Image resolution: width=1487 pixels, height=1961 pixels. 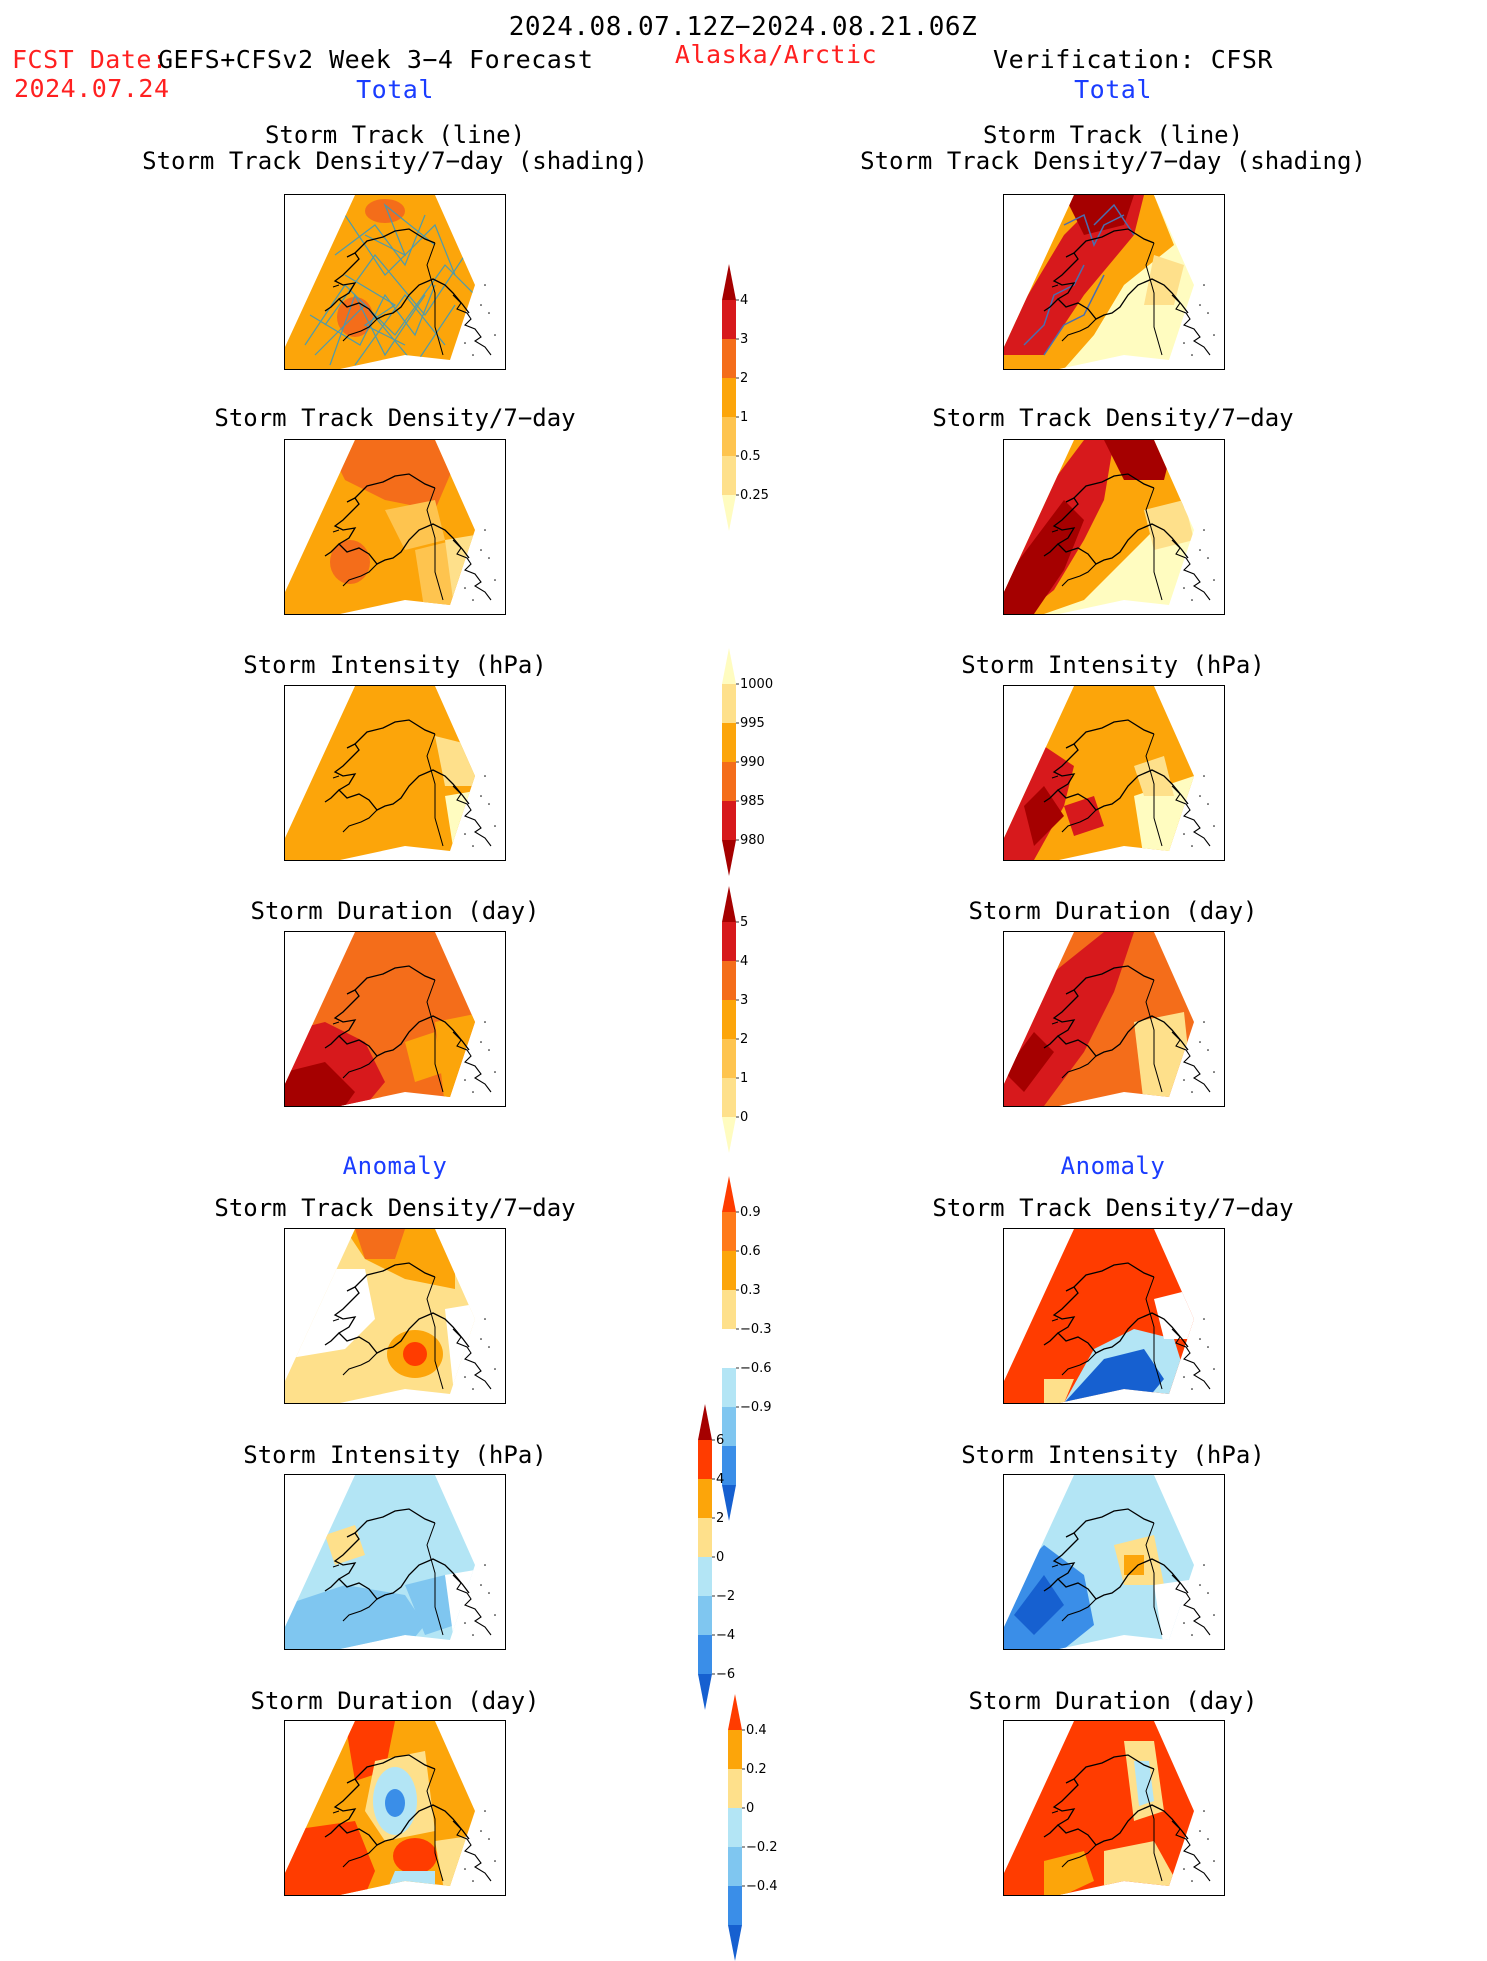 What do you see at coordinates (395, 1316) in the screenshot?
I see `map-anom-density-left` at bounding box center [395, 1316].